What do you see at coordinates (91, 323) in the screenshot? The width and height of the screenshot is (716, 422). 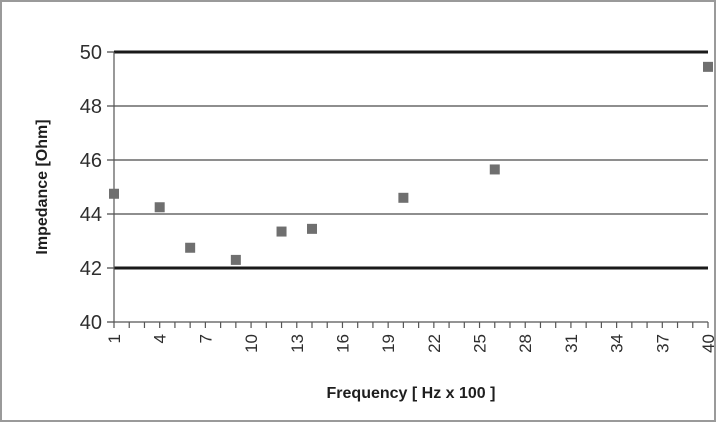 I see `y-tick-label-40: 40` at bounding box center [91, 323].